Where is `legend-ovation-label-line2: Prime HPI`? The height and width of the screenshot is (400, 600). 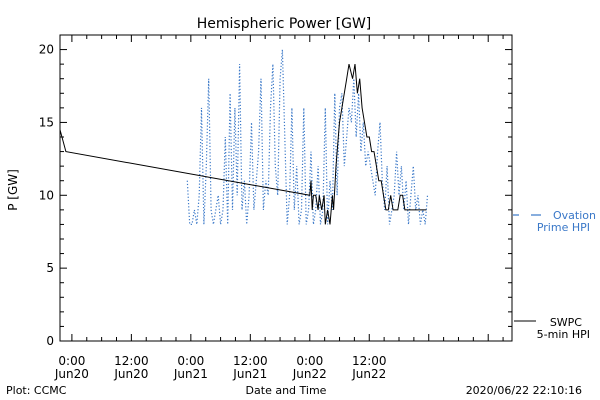 legend-ovation-label-line2: Prime HPI is located at coordinates (563, 227).